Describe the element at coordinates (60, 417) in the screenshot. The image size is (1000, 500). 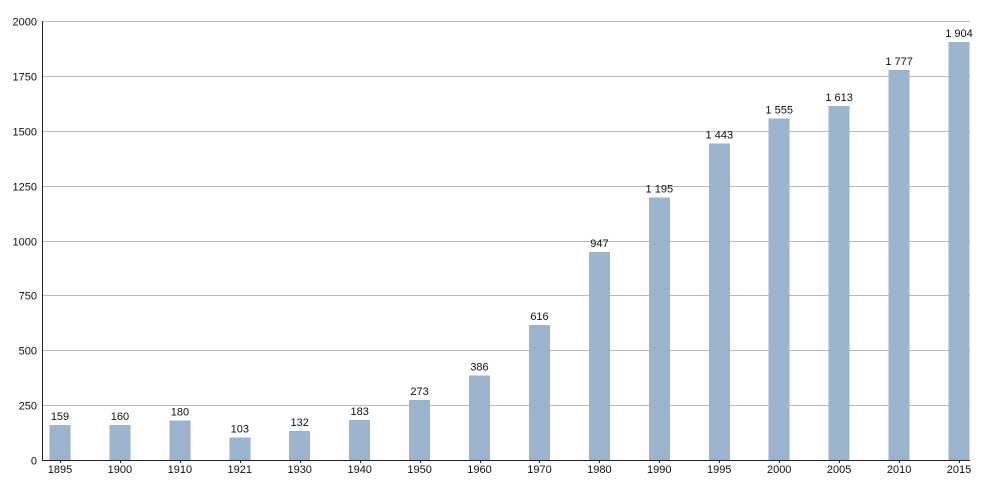
I see `data-label-1895: 159` at that location.